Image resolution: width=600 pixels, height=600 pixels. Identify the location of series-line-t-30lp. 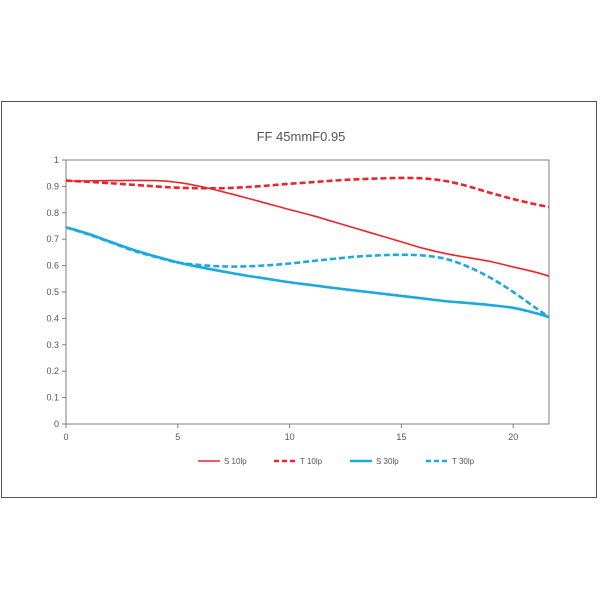
(307, 272).